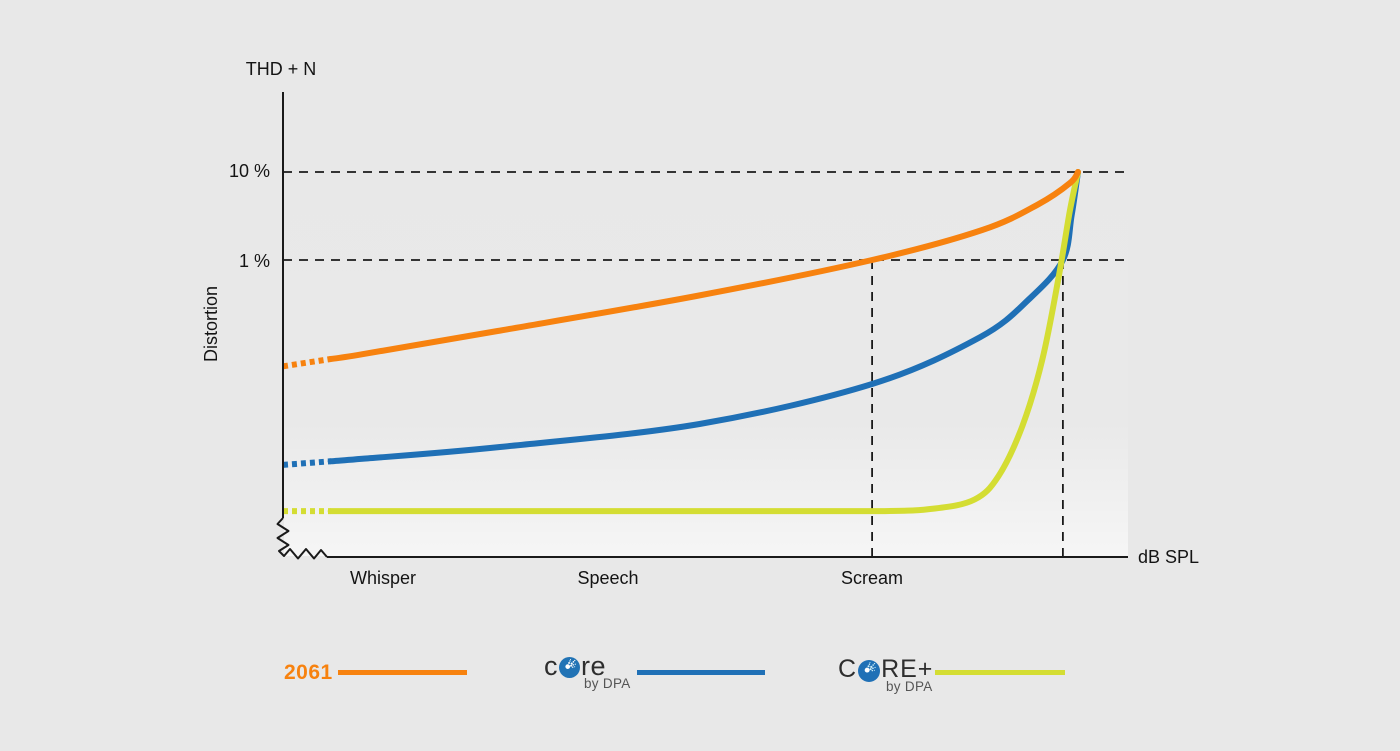  What do you see at coordinates (871, 578) in the screenshot?
I see `x-category-scream: Scream` at bounding box center [871, 578].